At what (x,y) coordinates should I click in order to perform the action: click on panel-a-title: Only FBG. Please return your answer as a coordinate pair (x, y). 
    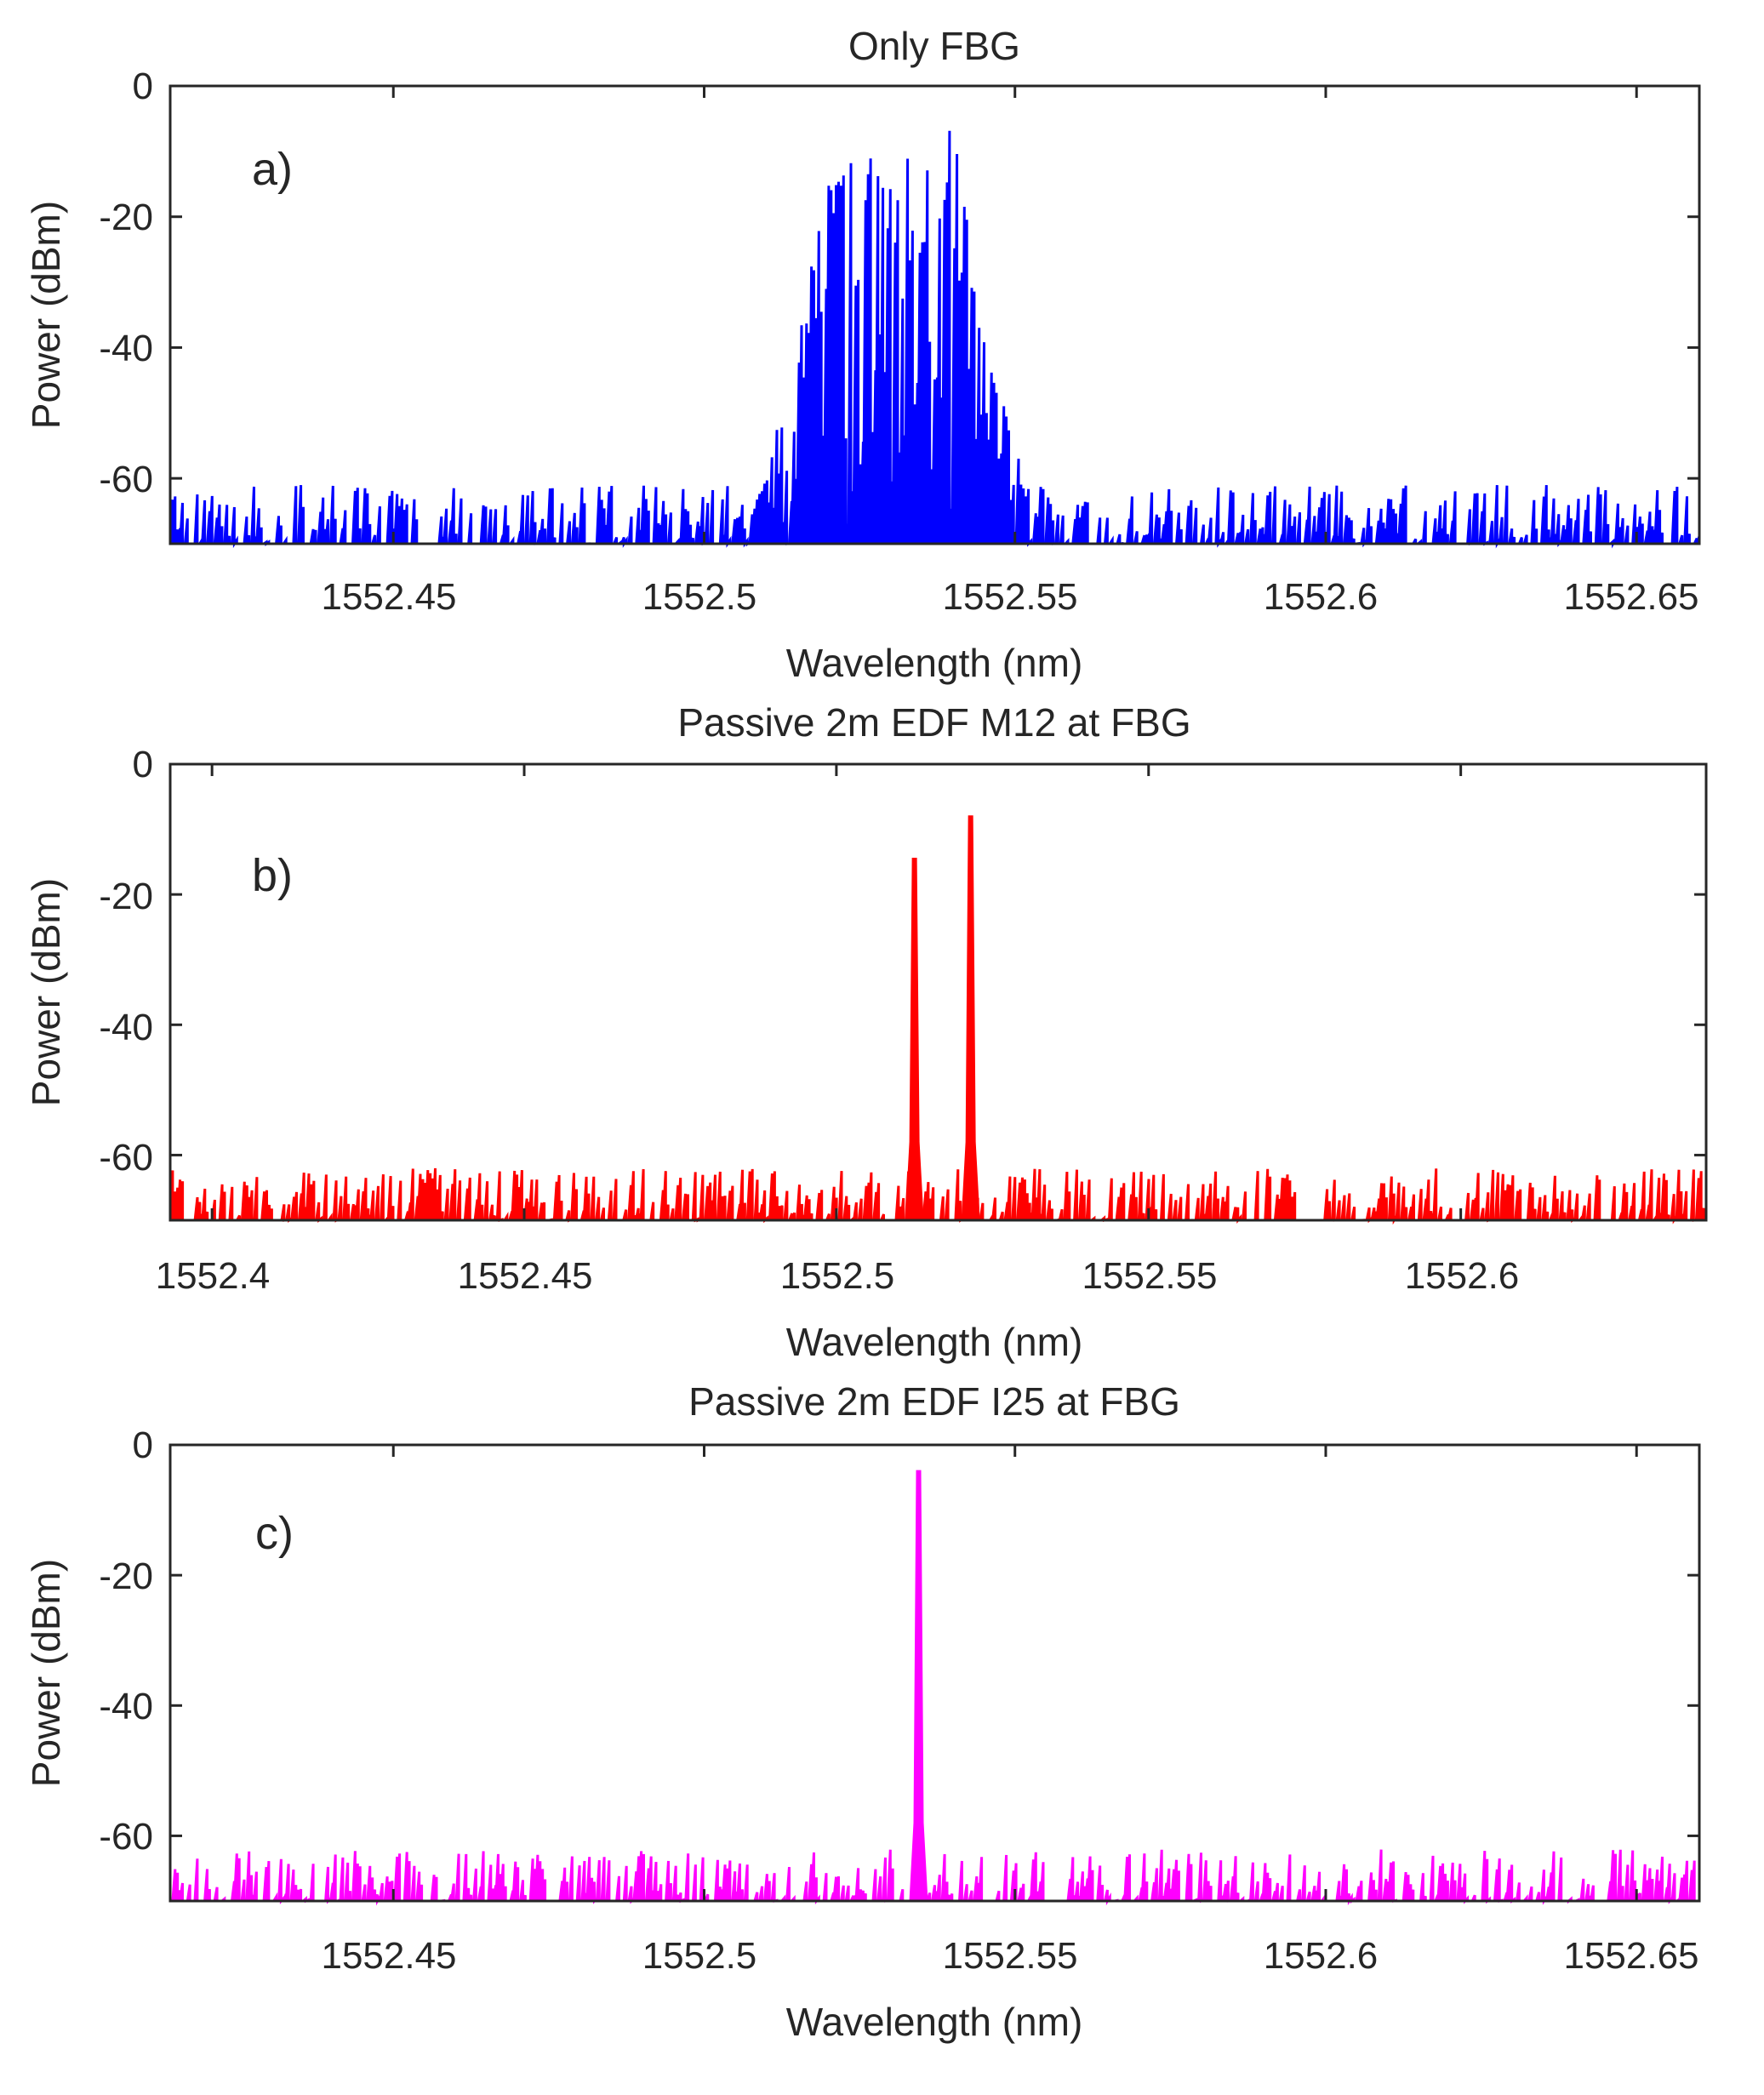
    Looking at the image, I should click on (934, 46).